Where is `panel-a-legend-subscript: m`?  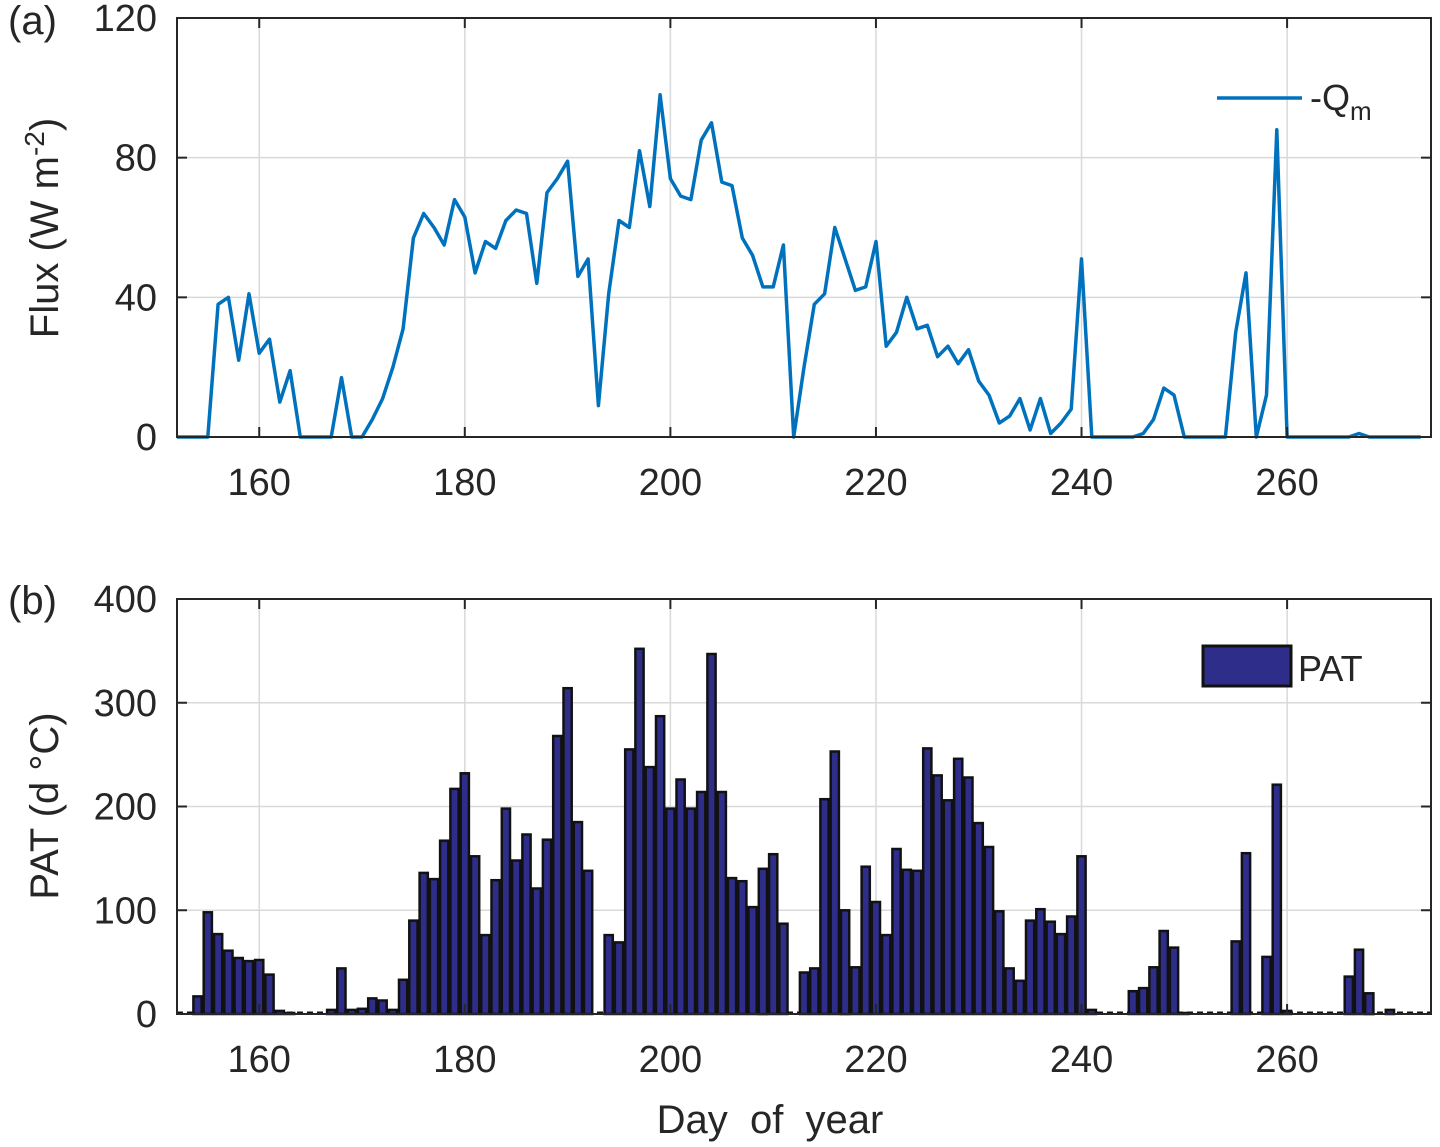
panel-a-legend-subscript: m is located at coordinates (1361, 111).